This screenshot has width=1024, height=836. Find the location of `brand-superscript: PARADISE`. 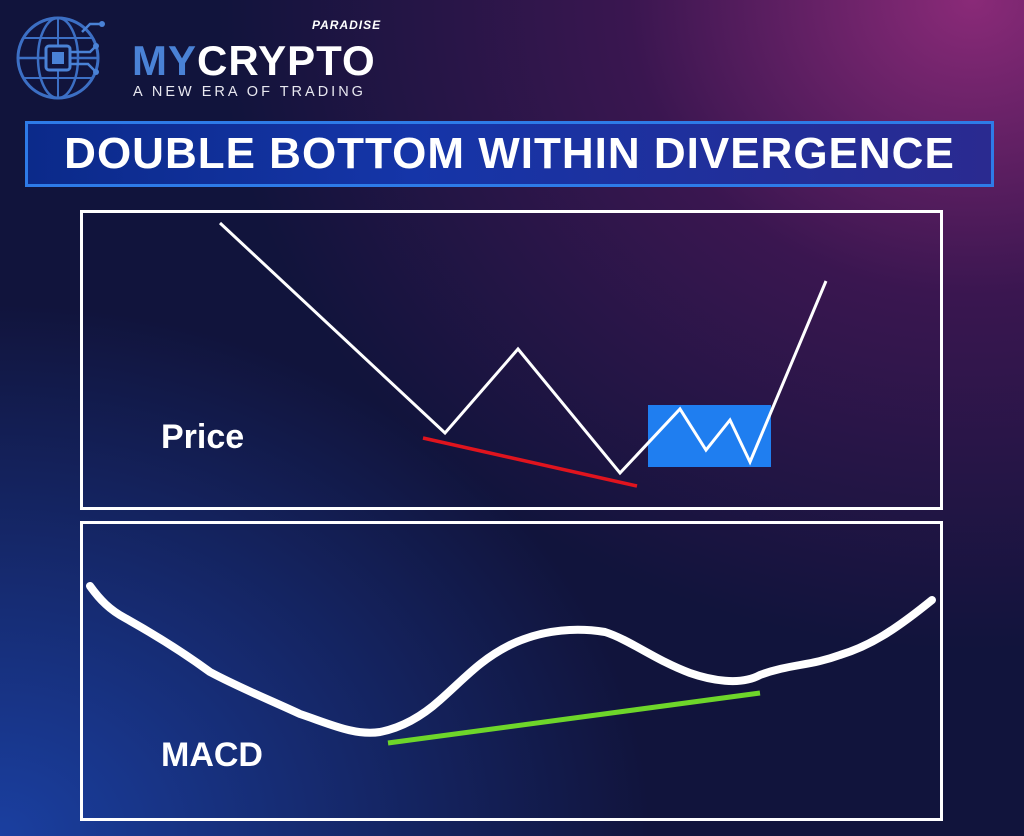

brand-superscript: PARADISE is located at coordinates (347, 25).